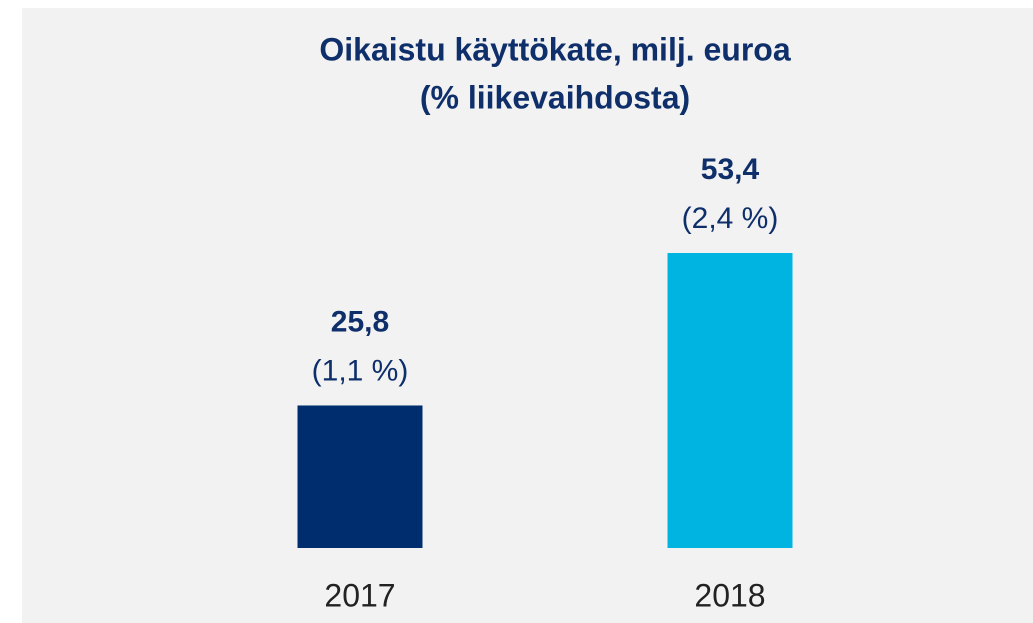  I want to click on x-tick-label: 2018, so click(729, 595).